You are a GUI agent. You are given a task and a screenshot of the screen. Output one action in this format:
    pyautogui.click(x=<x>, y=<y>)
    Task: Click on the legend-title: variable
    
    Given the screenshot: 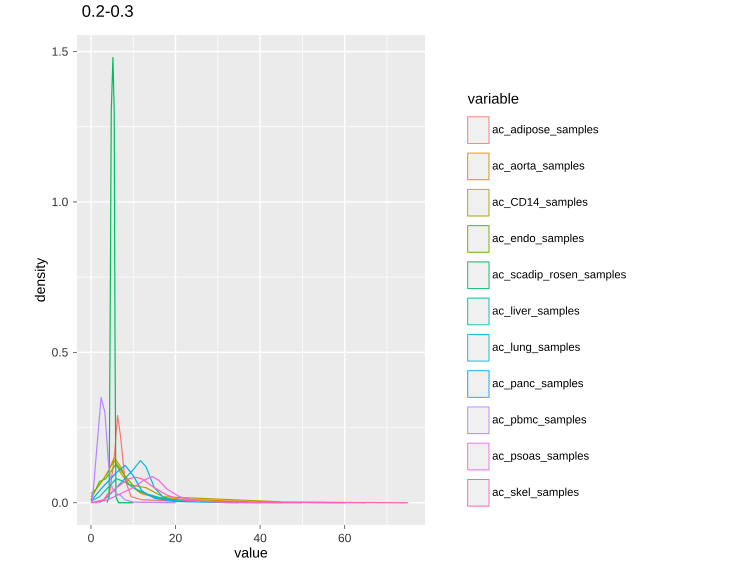 What is the action you would take?
    pyautogui.click(x=493, y=98)
    